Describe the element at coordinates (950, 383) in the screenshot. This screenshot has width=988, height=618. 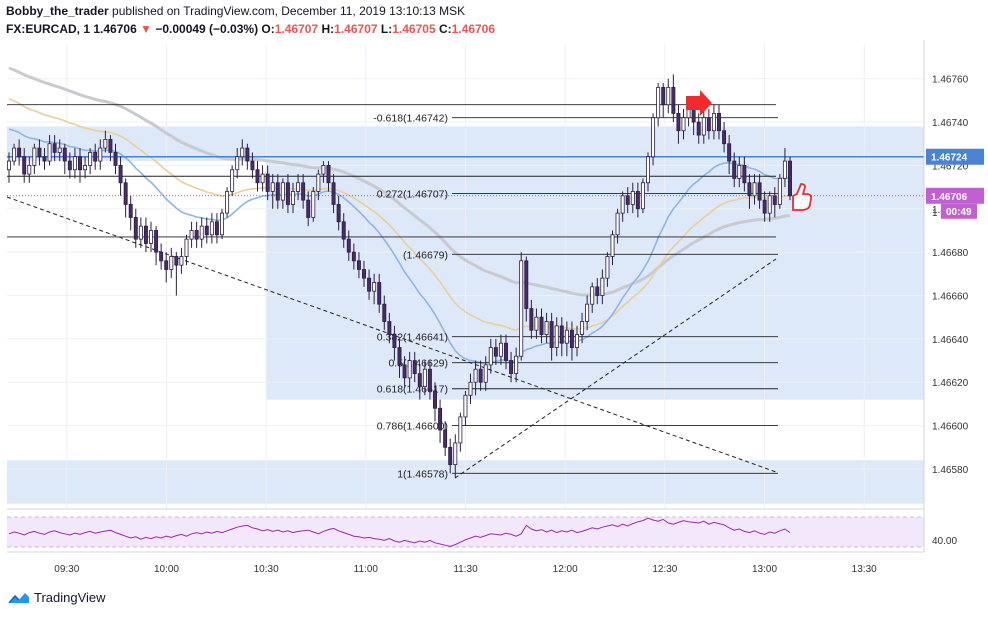
I see `y-tick-7: 1.46620` at that location.